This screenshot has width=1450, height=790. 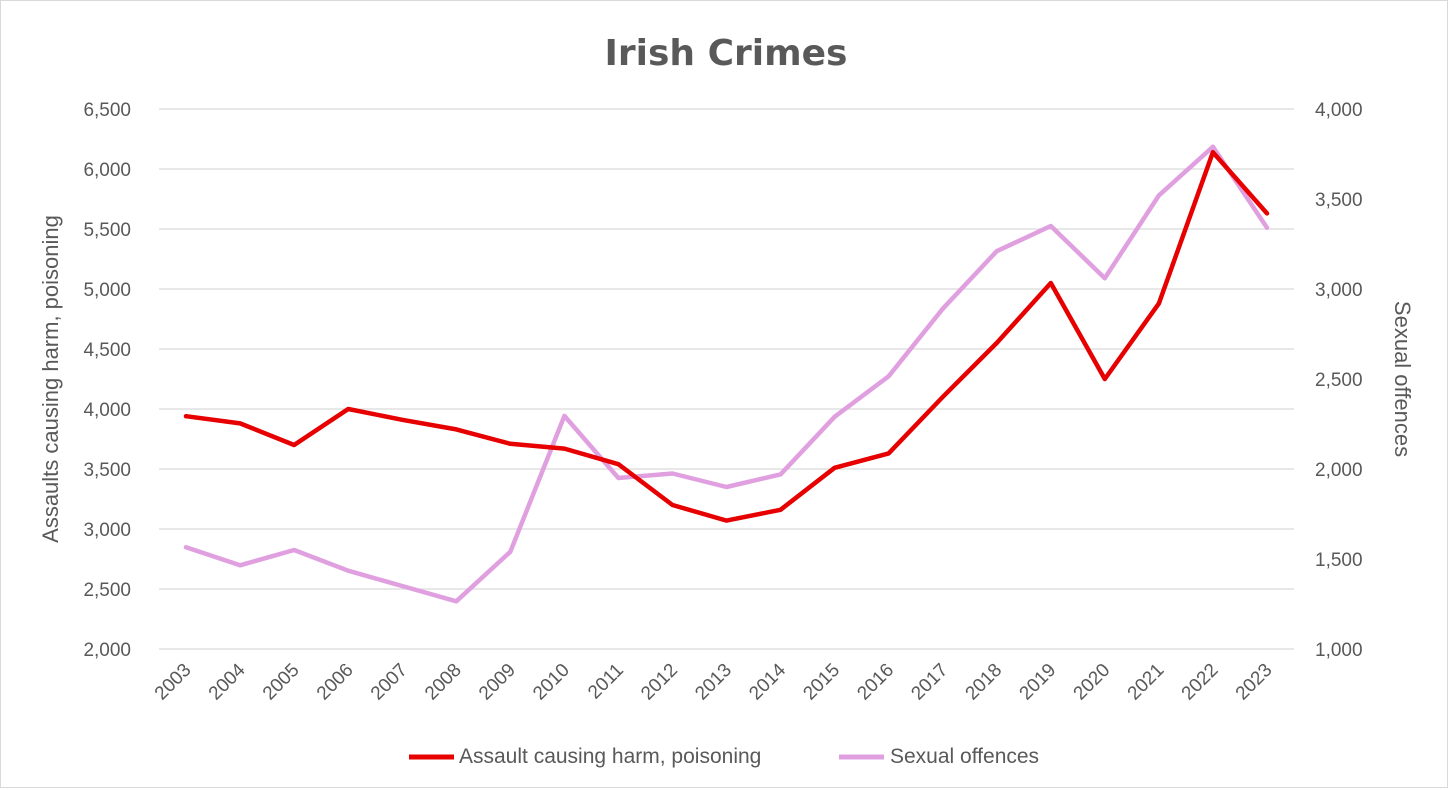 What do you see at coordinates (606, 682) in the screenshot?
I see `x-tick-label: 2011` at bounding box center [606, 682].